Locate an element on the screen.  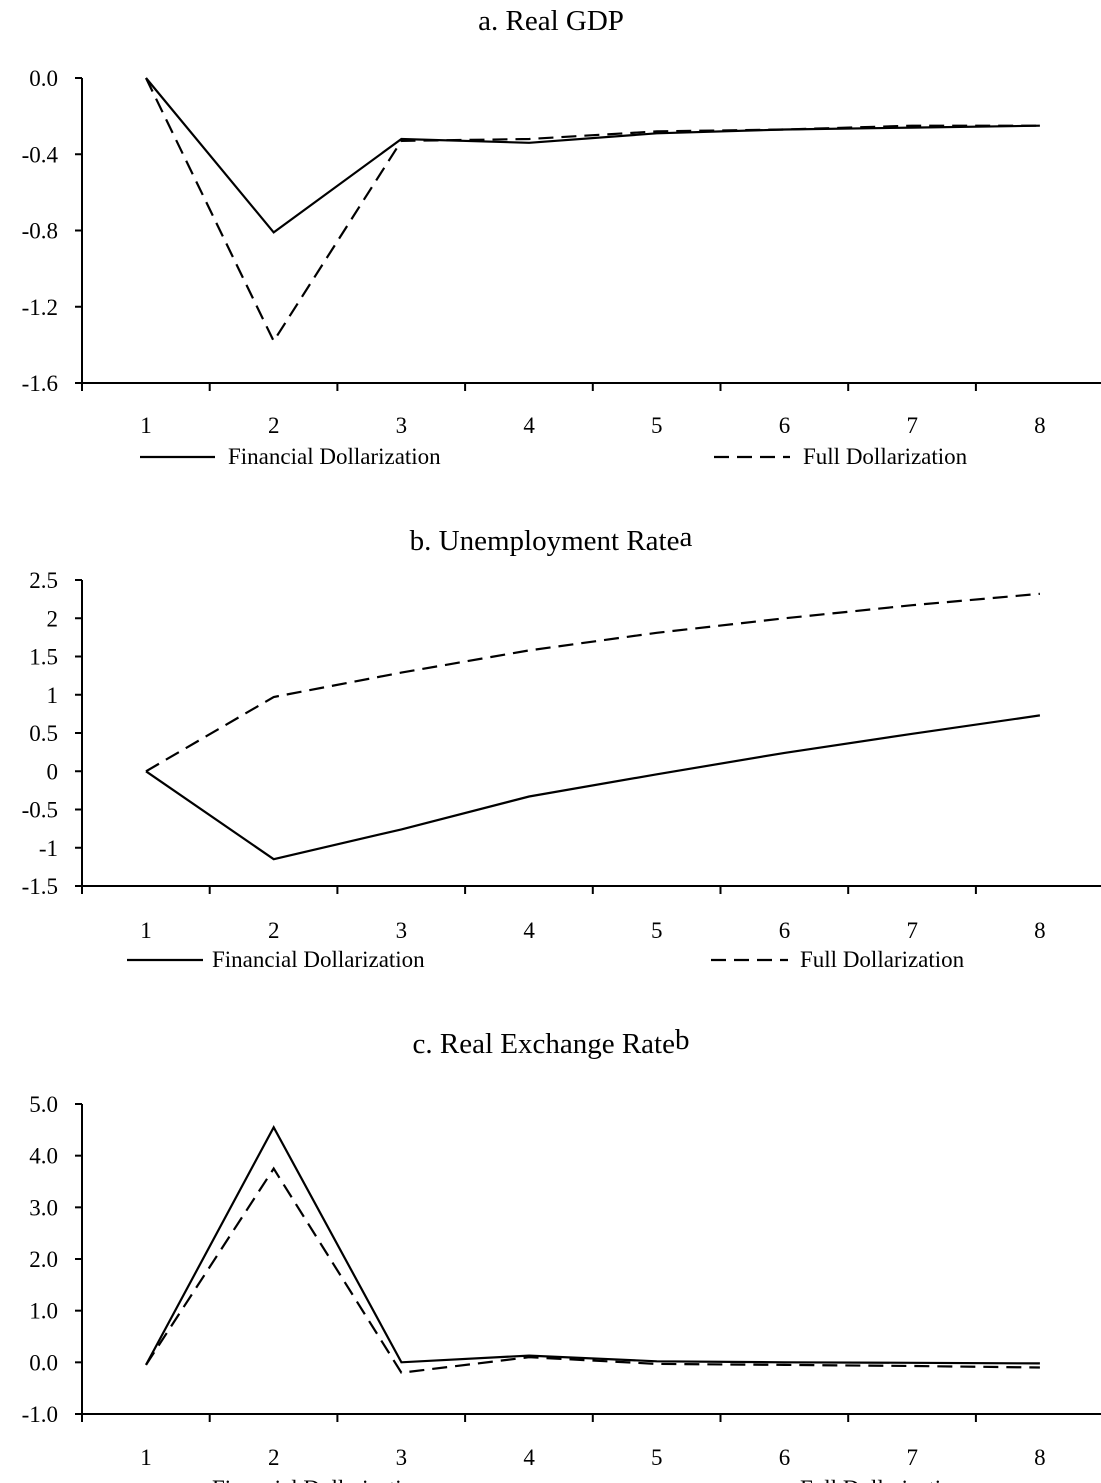
chart-title-superscript: b is located at coordinates (682, 1040).